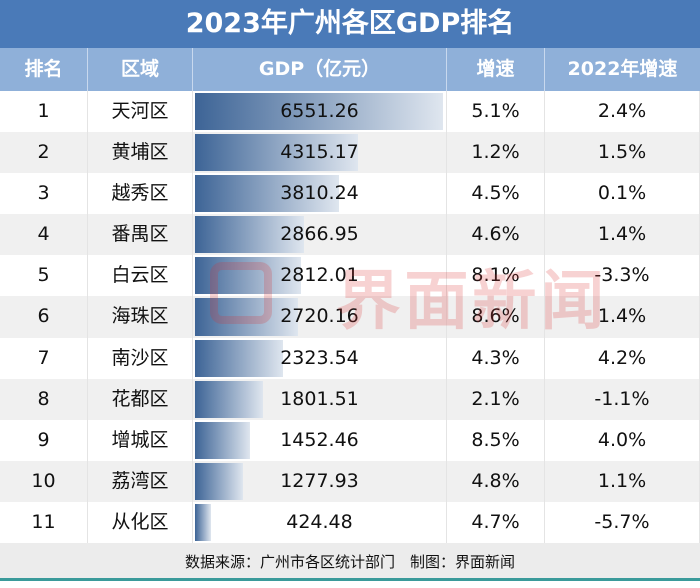  I want to click on cell-value: 5.1%, so click(495, 111).